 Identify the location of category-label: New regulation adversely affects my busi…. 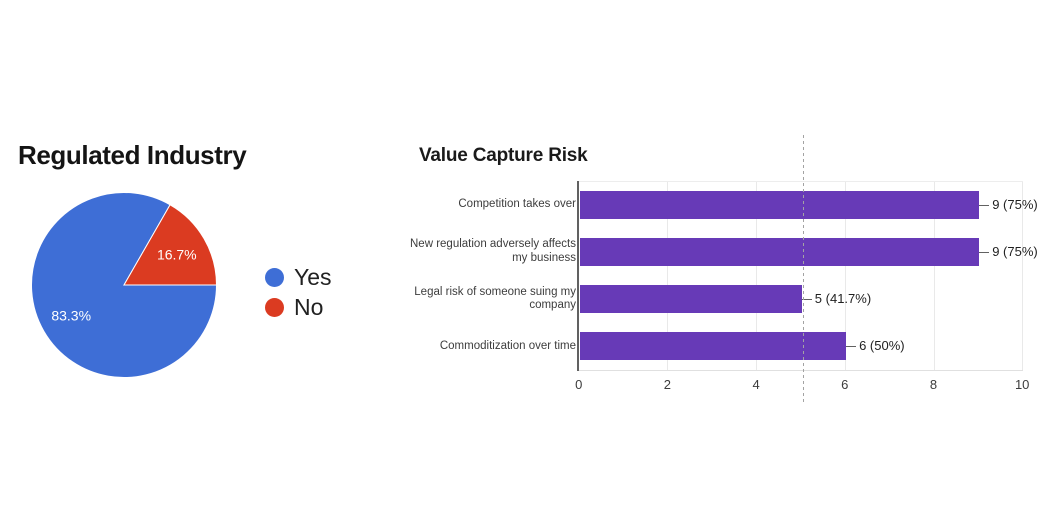
(493, 251).